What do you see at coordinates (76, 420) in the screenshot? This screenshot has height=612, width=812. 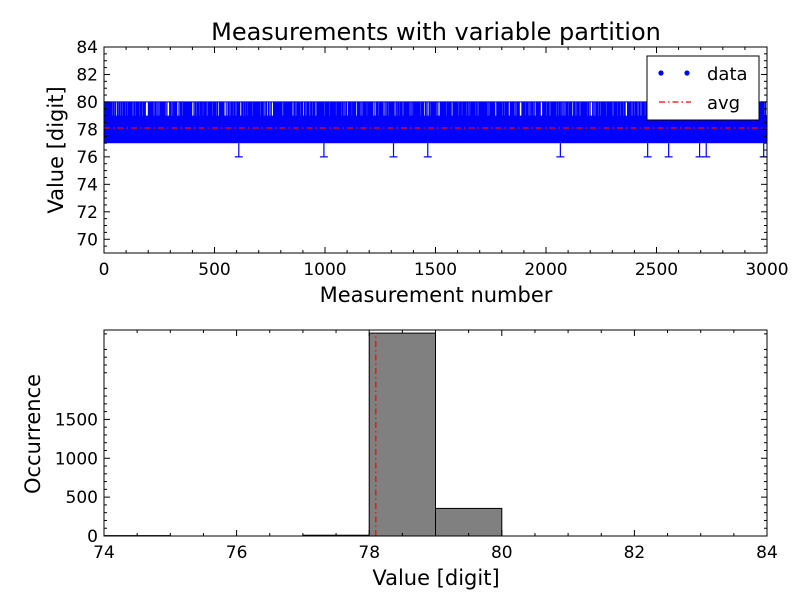 I see `y-tick-label: 1500` at bounding box center [76, 420].